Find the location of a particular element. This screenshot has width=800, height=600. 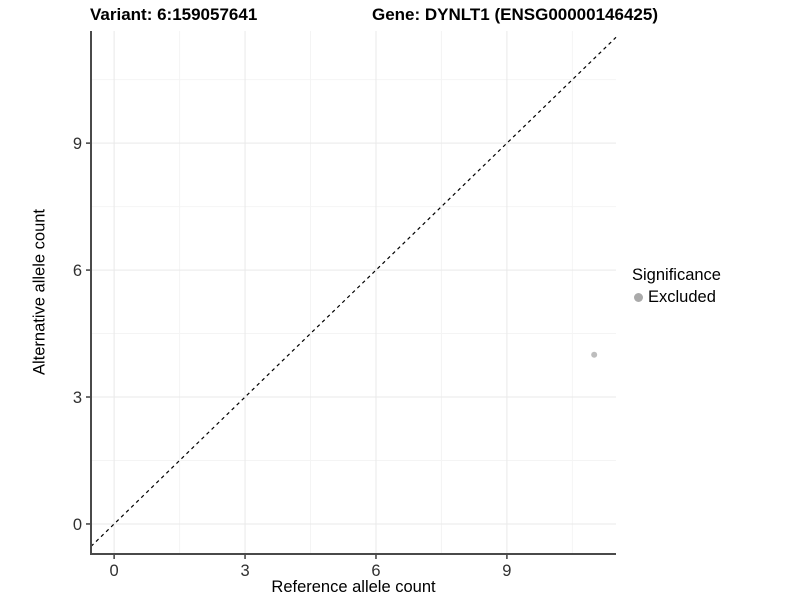

plot-title-gene: Gene: DYNLT1 (ENSG00000146425) is located at coordinates (515, 14).